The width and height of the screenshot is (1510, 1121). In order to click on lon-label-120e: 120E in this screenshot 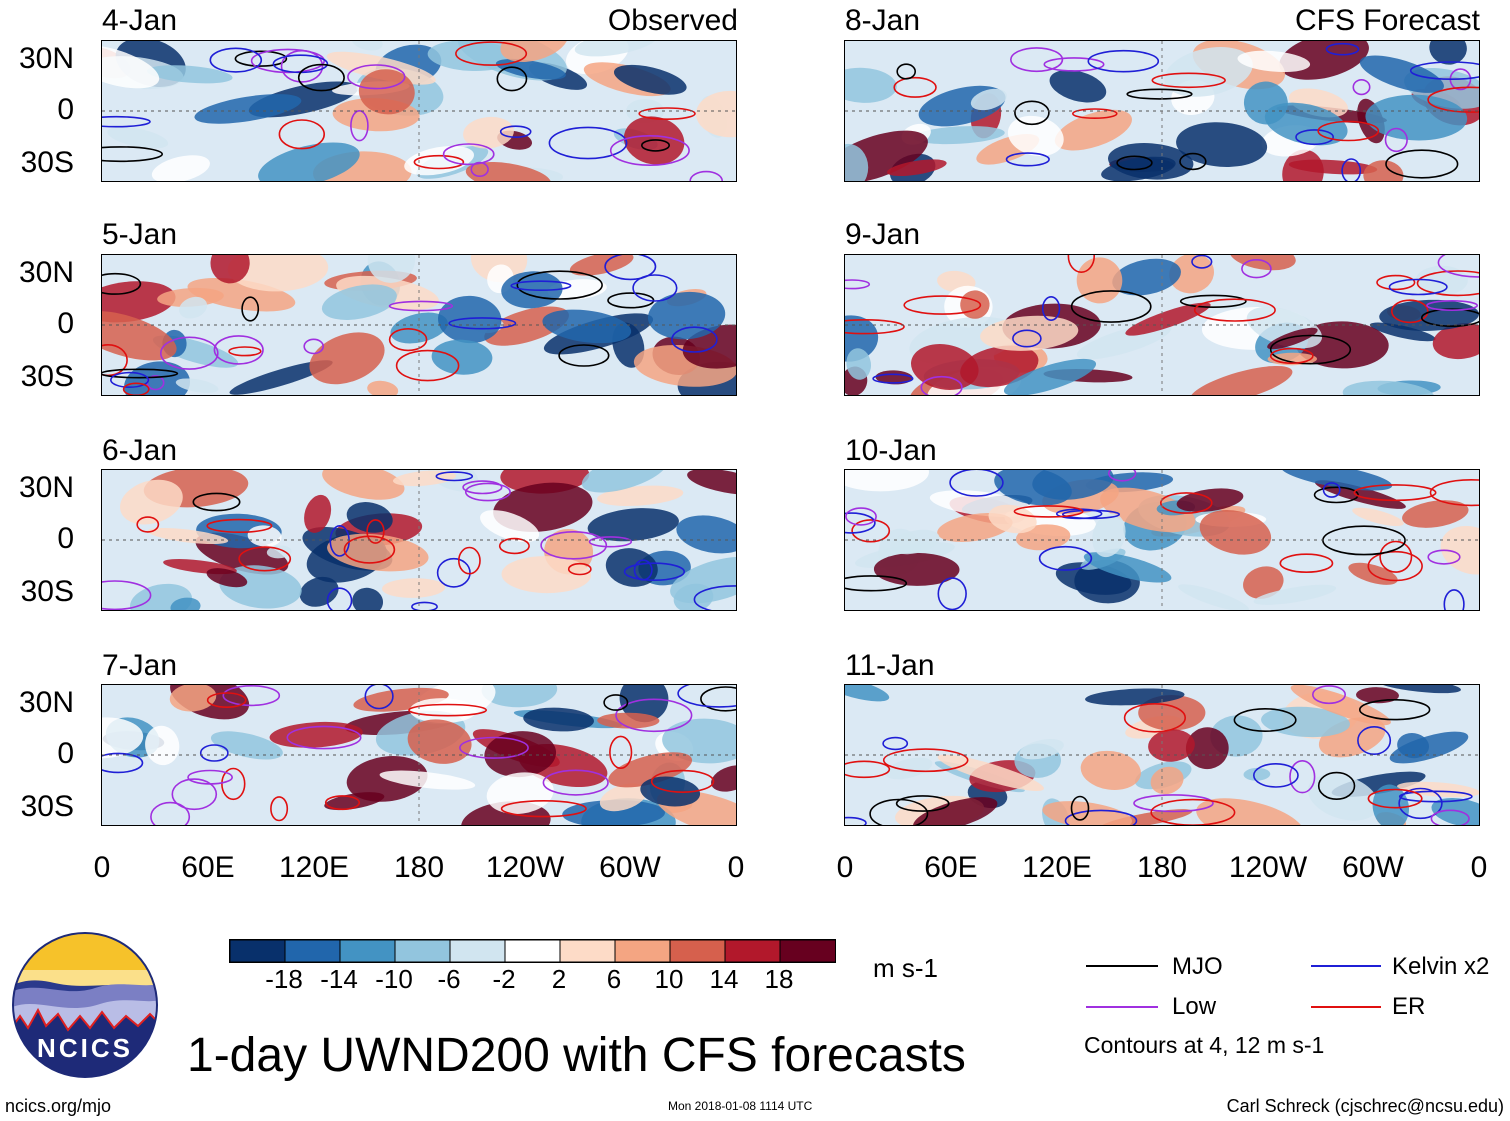, I will do `click(1057, 867)`.